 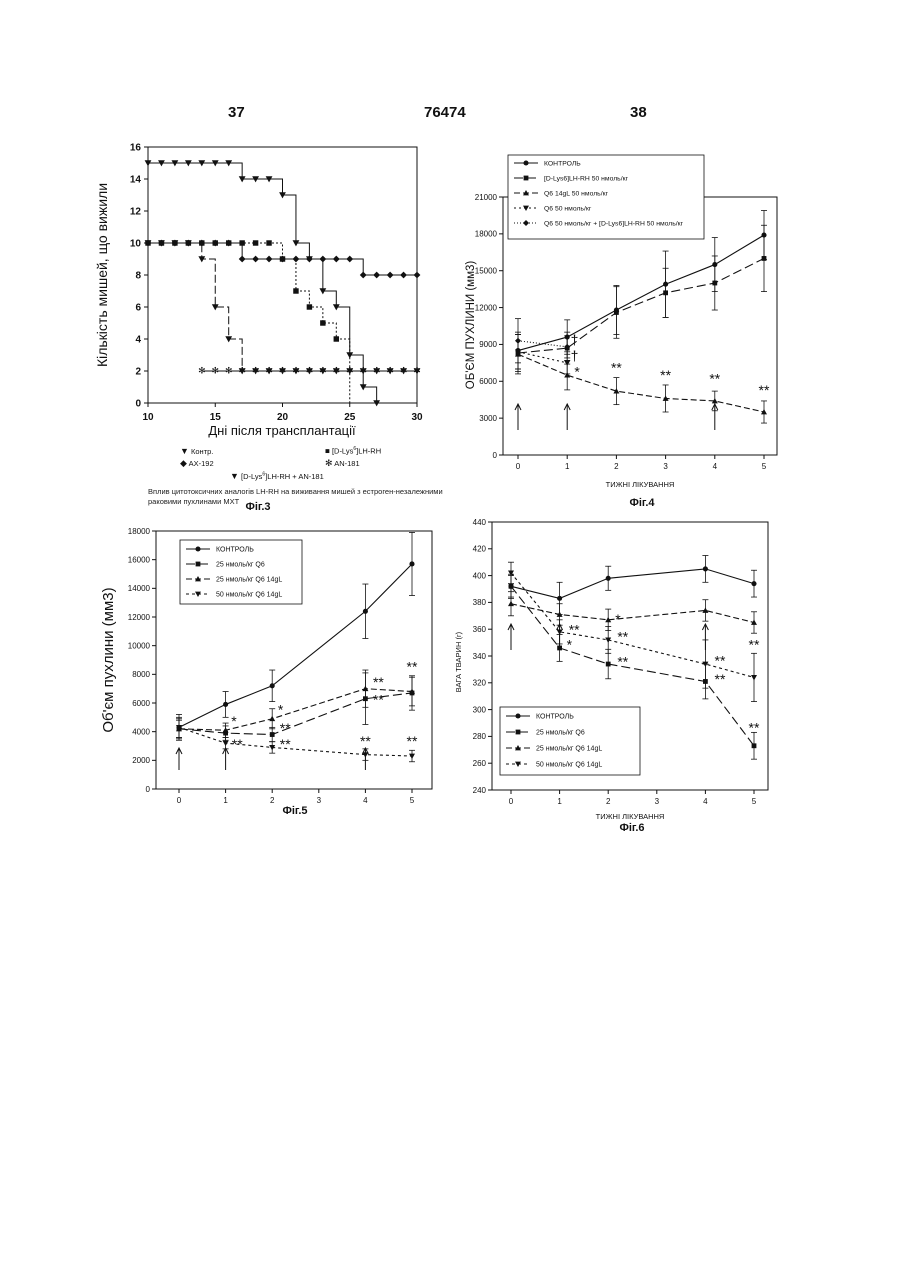 What do you see at coordinates (486, 271) in the screenshot?
I see `y-tick-label: 15000` at bounding box center [486, 271].